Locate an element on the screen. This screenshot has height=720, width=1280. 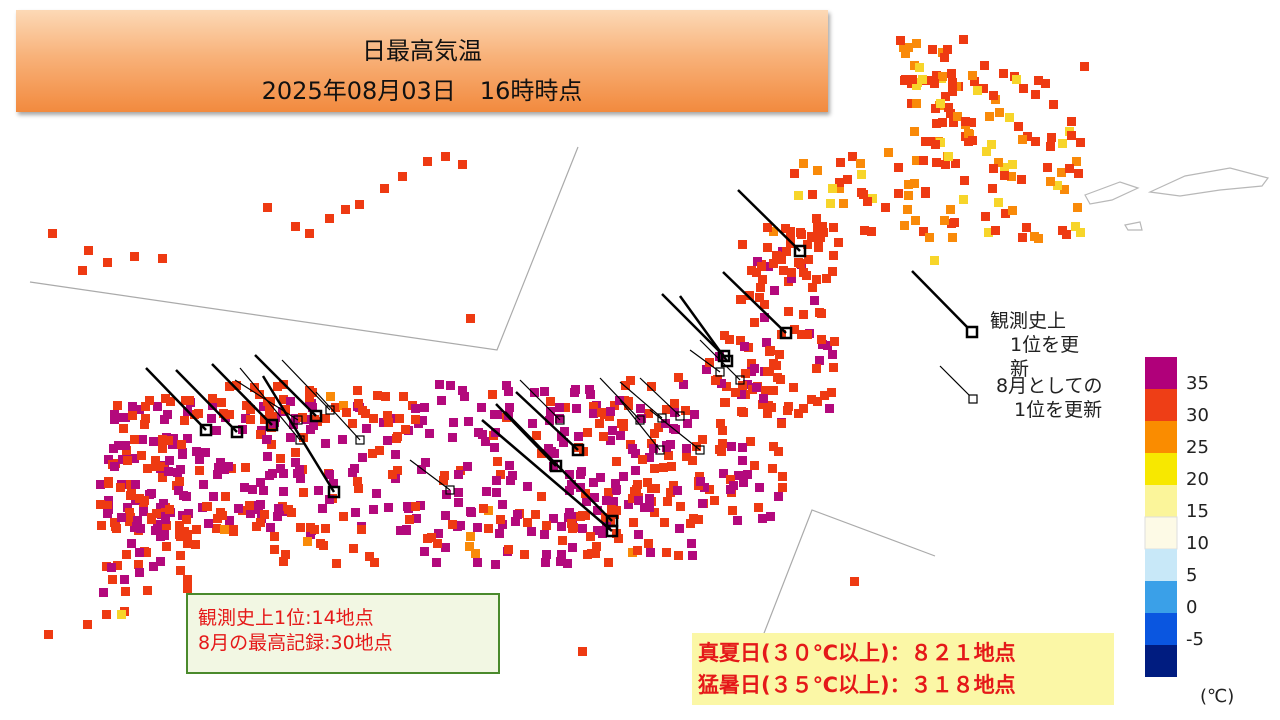
record-all-time-station is located at coordinates (727, 361).